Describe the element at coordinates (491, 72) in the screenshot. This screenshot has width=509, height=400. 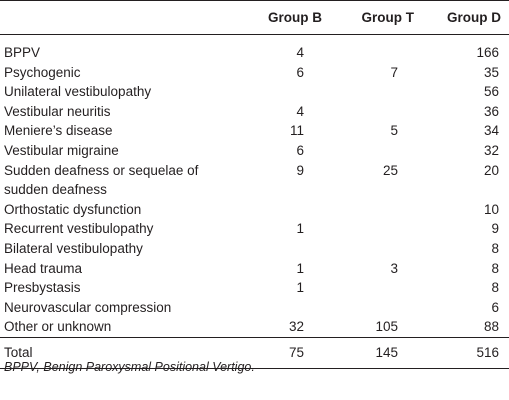
I see `cell-group-d: 35` at that location.